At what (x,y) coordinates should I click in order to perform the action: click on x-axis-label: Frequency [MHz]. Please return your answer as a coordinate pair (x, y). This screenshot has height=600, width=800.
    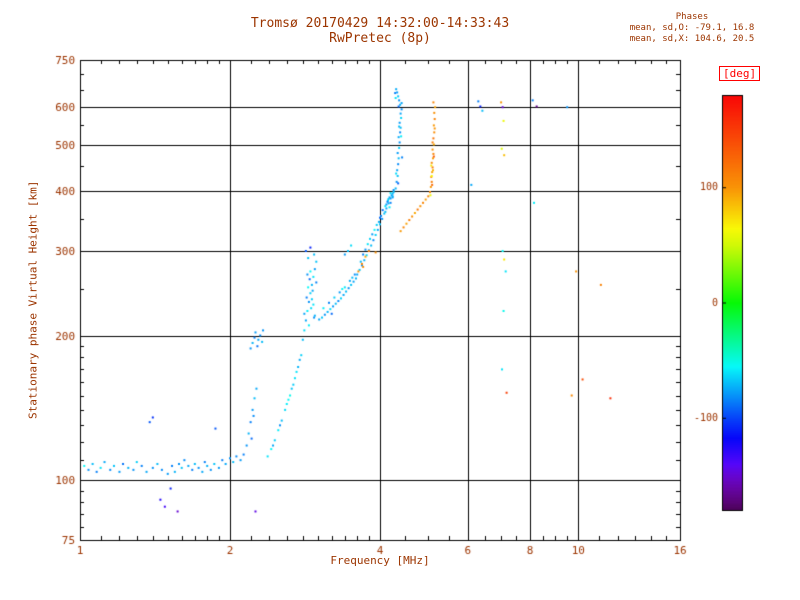
    Looking at the image, I should click on (380, 560).